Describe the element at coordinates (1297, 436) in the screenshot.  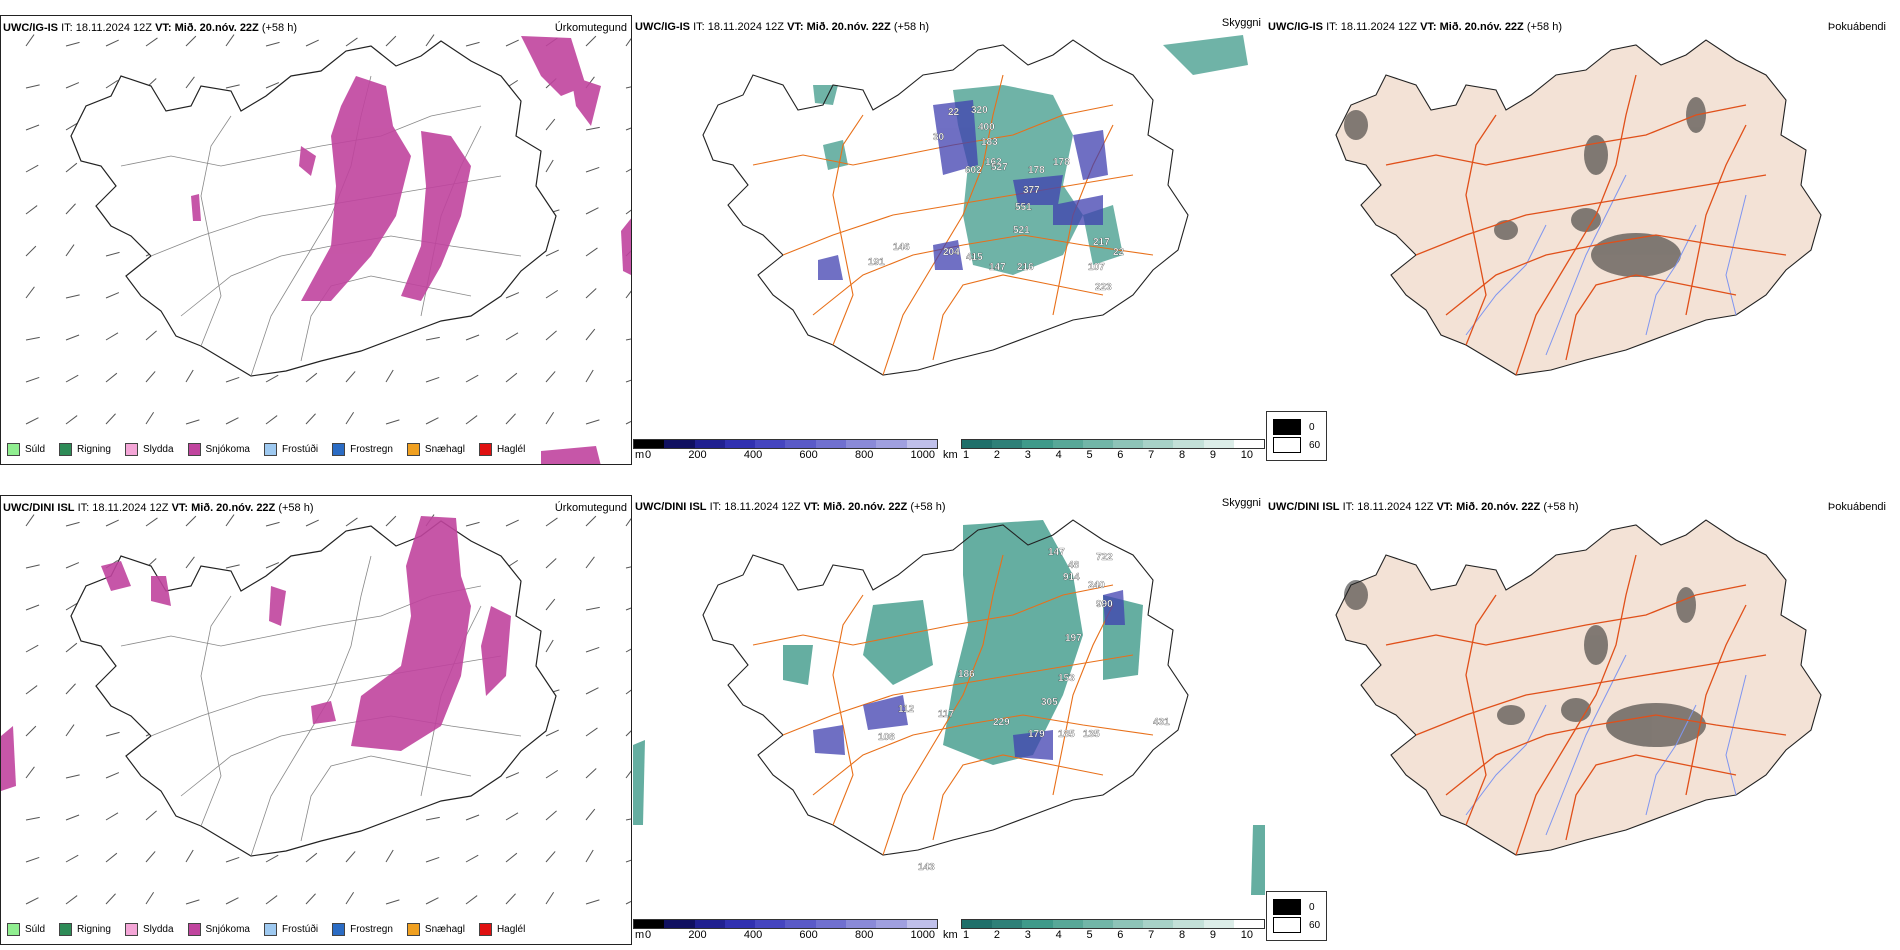
I see `fog-legend: 0 60` at that location.